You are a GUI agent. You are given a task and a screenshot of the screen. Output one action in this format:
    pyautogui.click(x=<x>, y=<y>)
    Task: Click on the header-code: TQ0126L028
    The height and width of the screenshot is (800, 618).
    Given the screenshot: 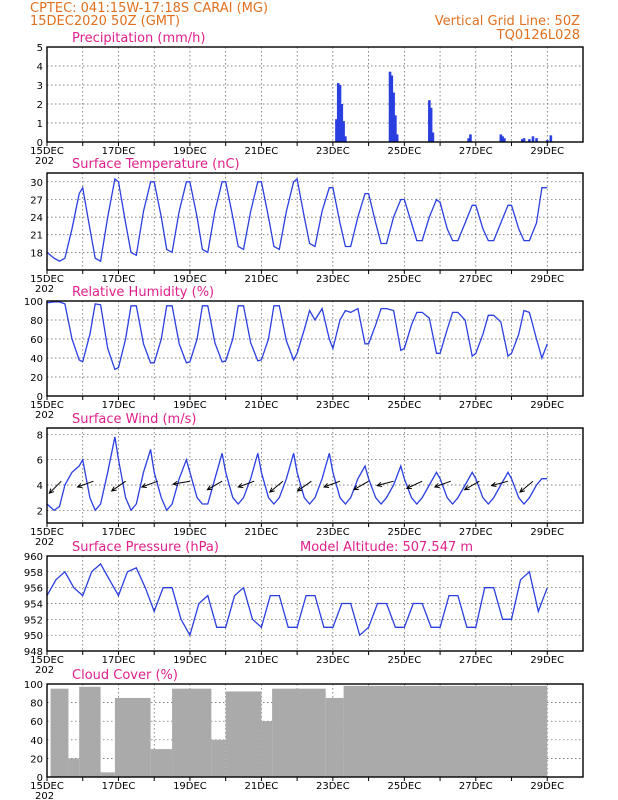 What is the action you would take?
    pyautogui.click(x=538, y=35)
    